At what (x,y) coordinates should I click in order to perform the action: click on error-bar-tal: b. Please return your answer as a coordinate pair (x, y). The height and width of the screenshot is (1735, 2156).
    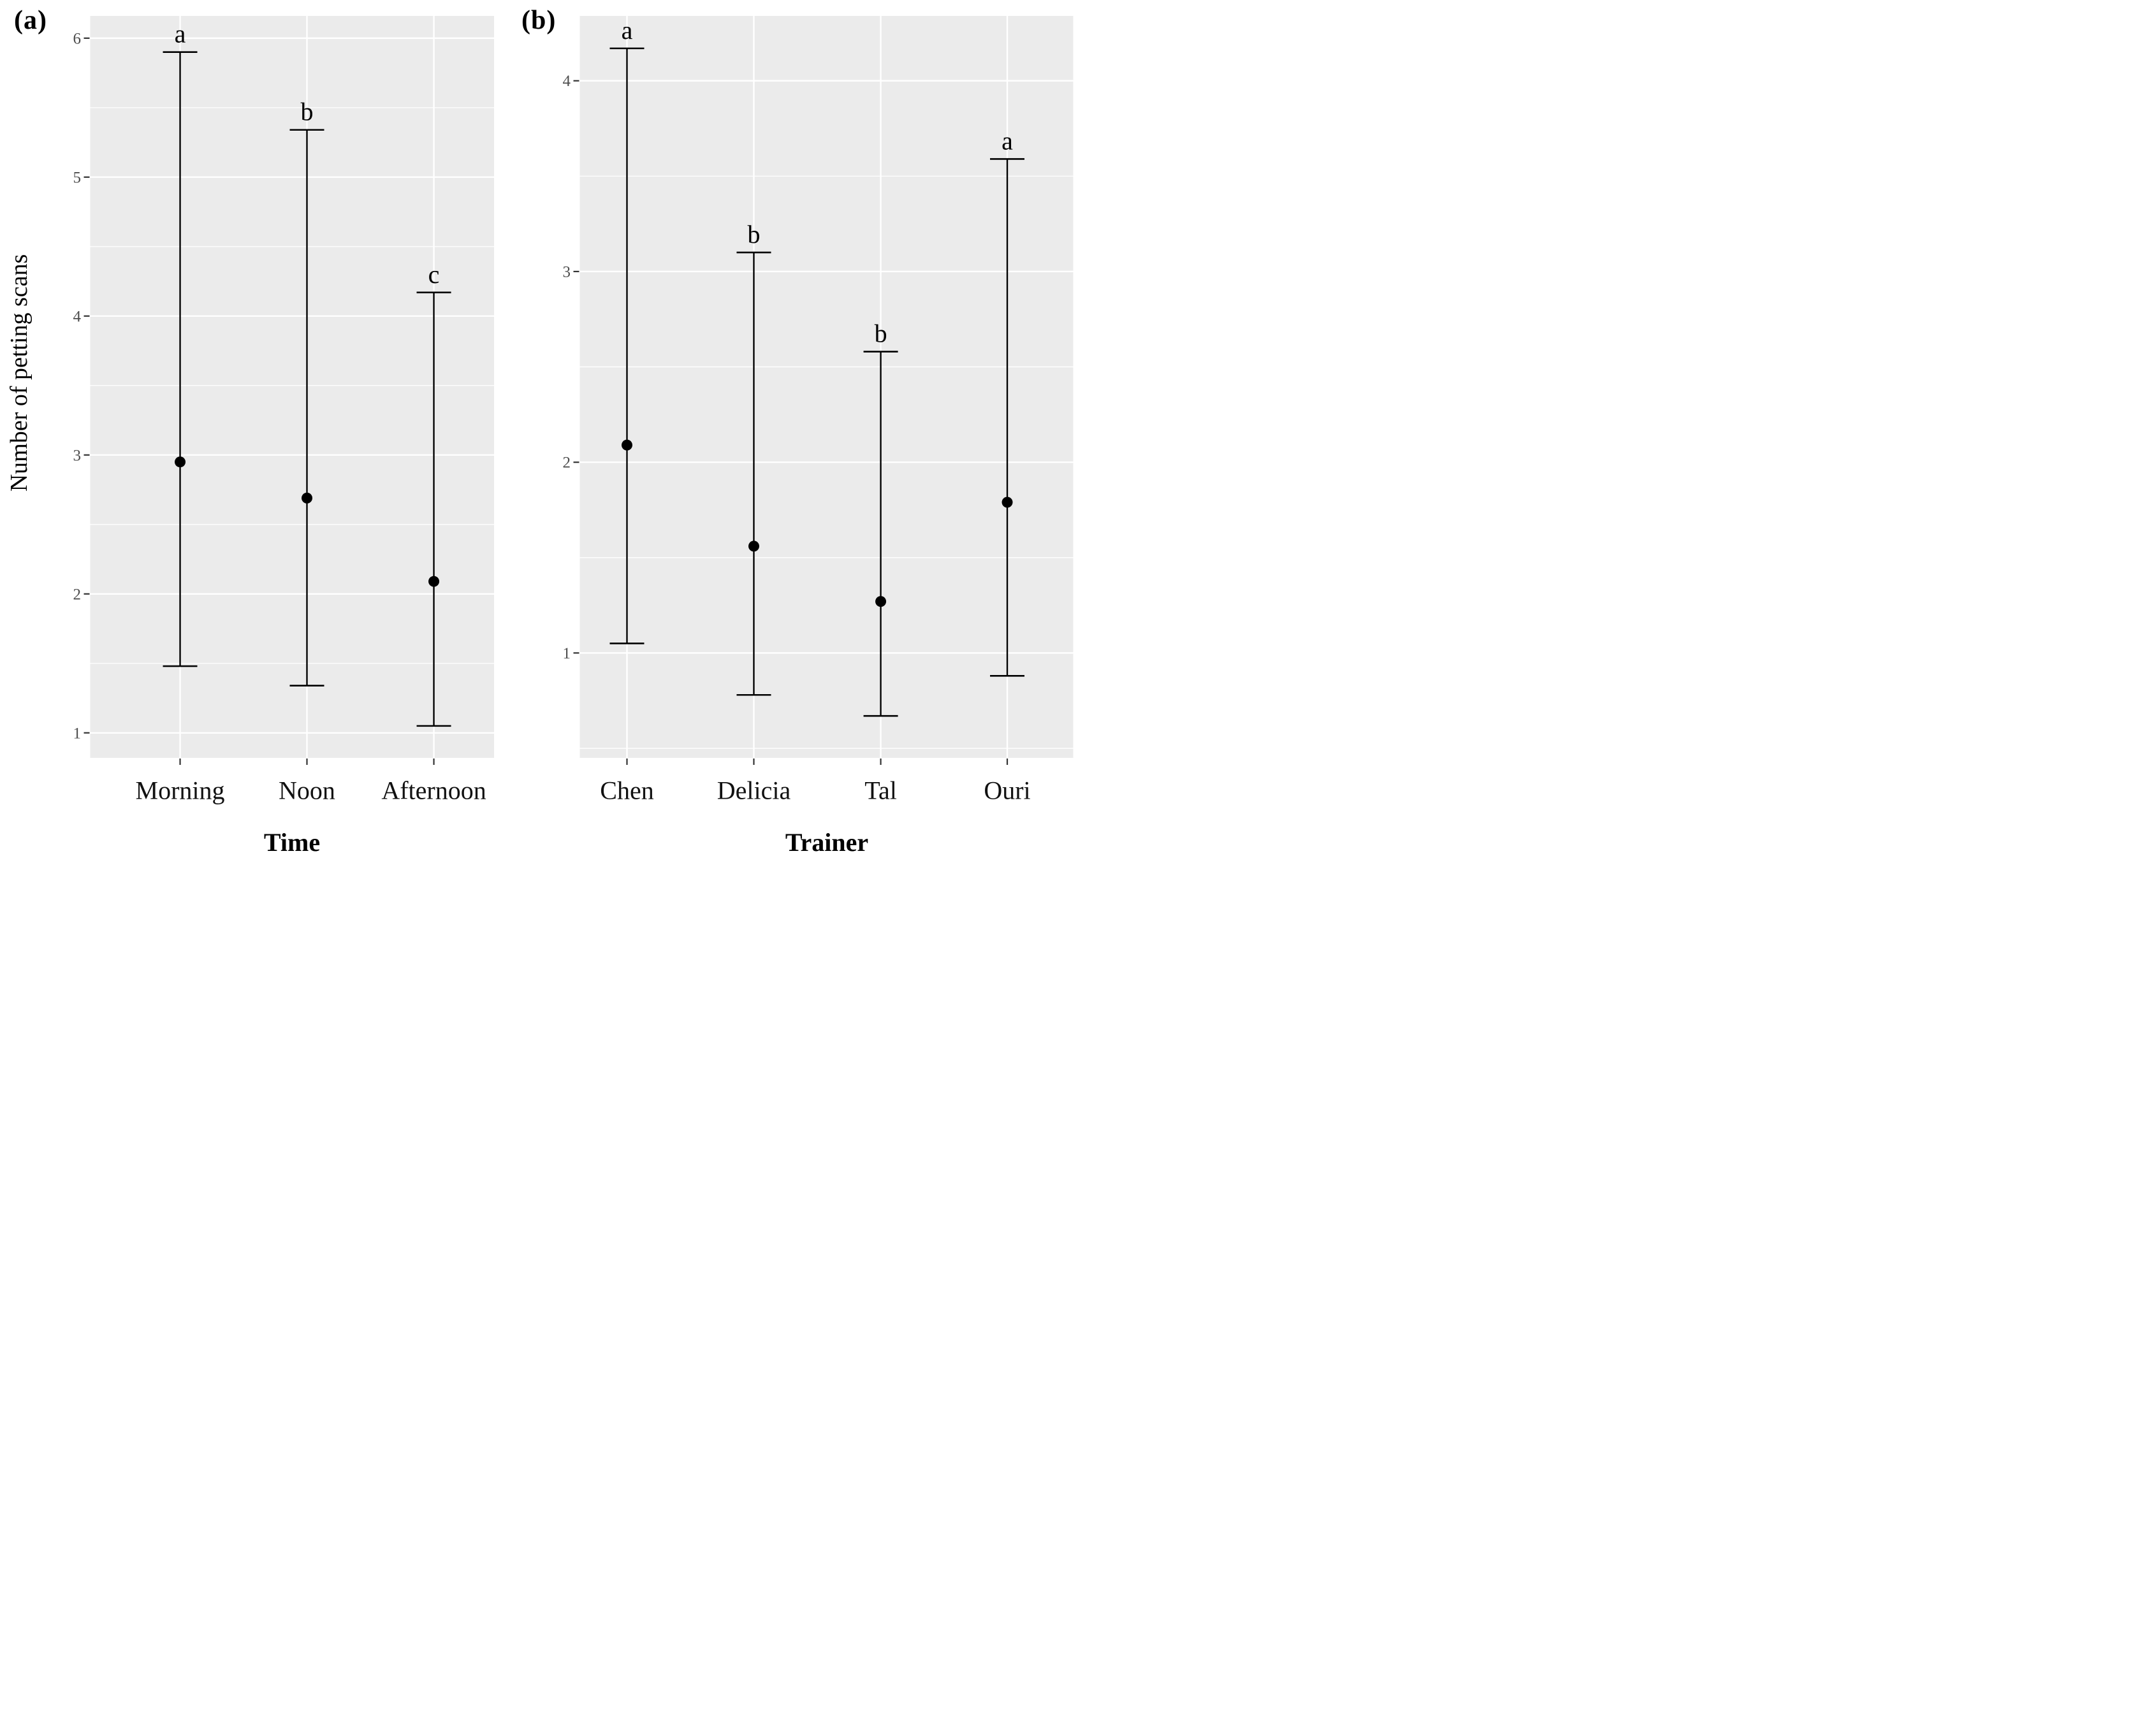
    Looking at the image, I should click on (881, 518).